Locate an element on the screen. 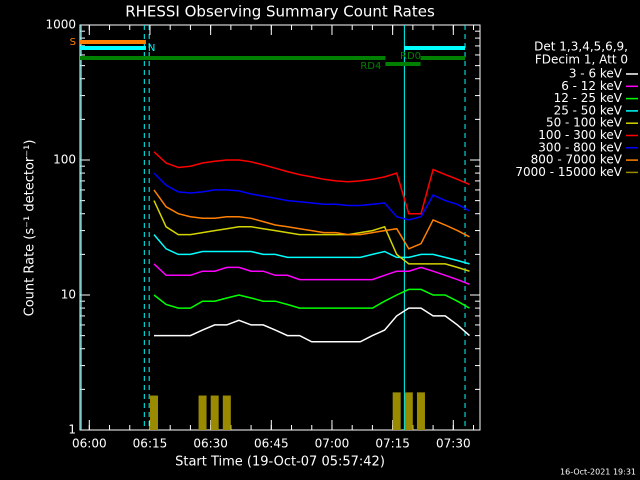 The width and height of the screenshot is (640, 480). y-tick-label: 1 is located at coordinates (72, 430).